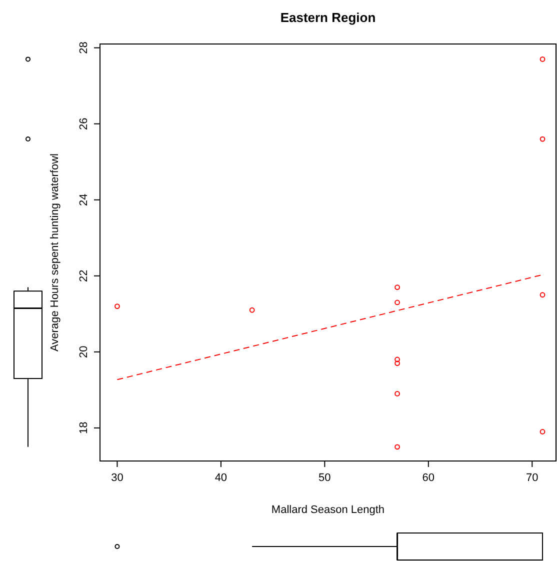 The image size is (557, 561). I want to click on x-tick-label: 50, so click(324, 478).